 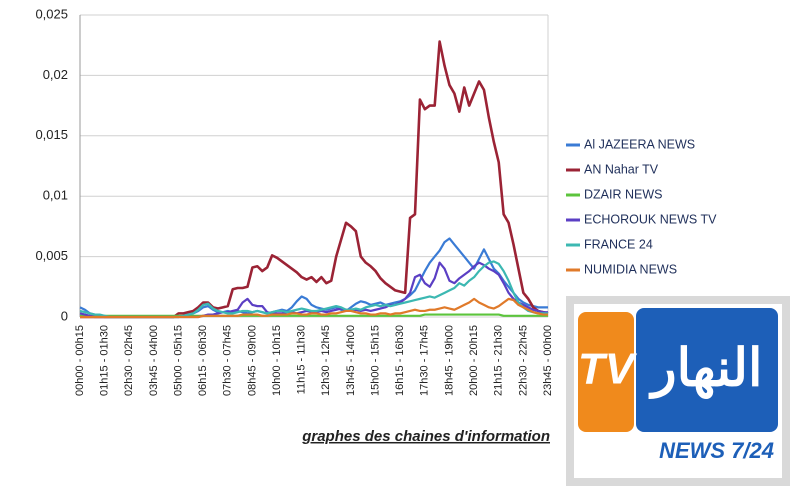 What do you see at coordinates (80, 360) in the screenshot?
I see `x-tick-label: 00h00 - 00h15` at bounding box center [80, 360].